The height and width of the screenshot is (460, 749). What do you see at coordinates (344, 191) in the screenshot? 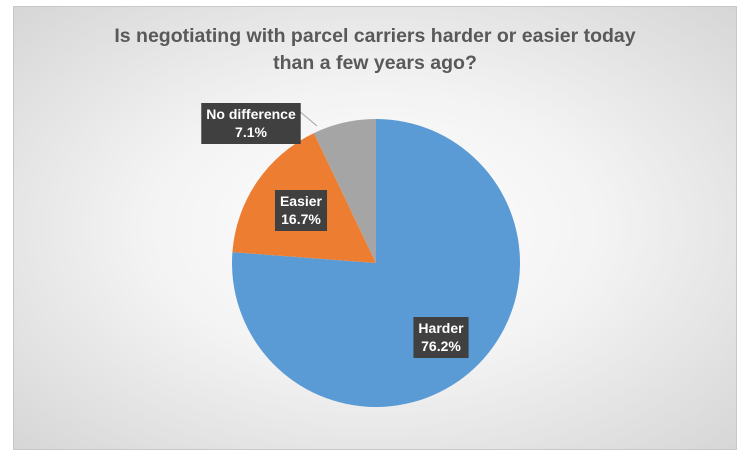
I see `pie-slice-no-difference` at bounding box center [344, 191].